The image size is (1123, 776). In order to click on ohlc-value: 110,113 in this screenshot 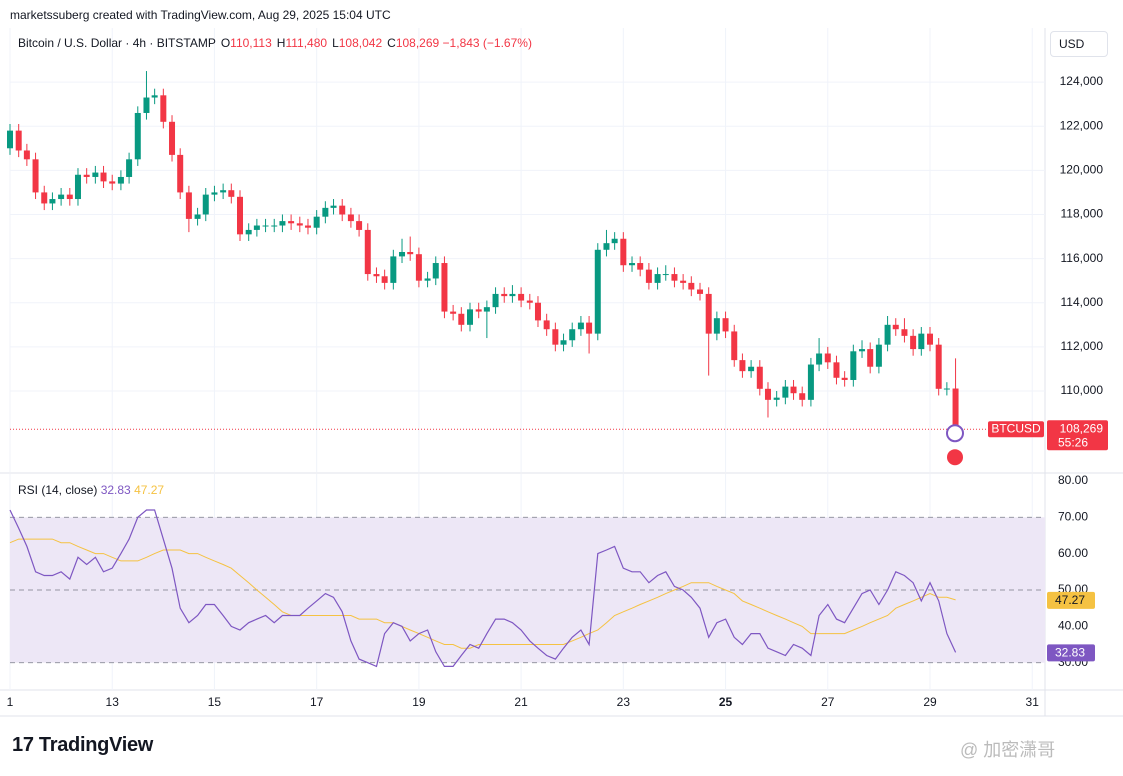, I will do `click(251, 43)`.